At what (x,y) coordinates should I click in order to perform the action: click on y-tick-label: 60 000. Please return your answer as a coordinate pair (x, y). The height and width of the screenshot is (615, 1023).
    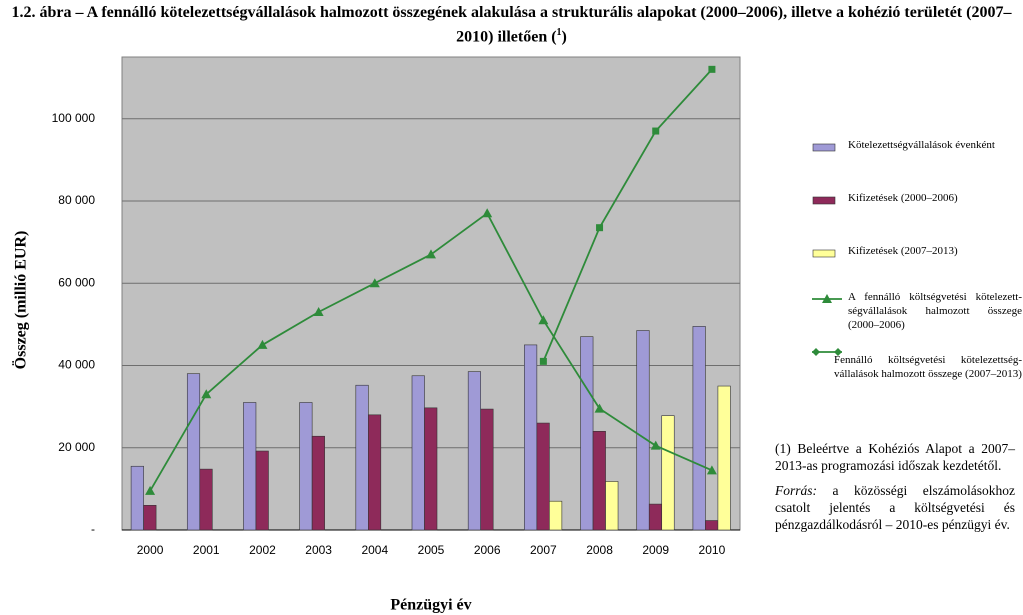
    Looking at the image, I should click on (76, 282).